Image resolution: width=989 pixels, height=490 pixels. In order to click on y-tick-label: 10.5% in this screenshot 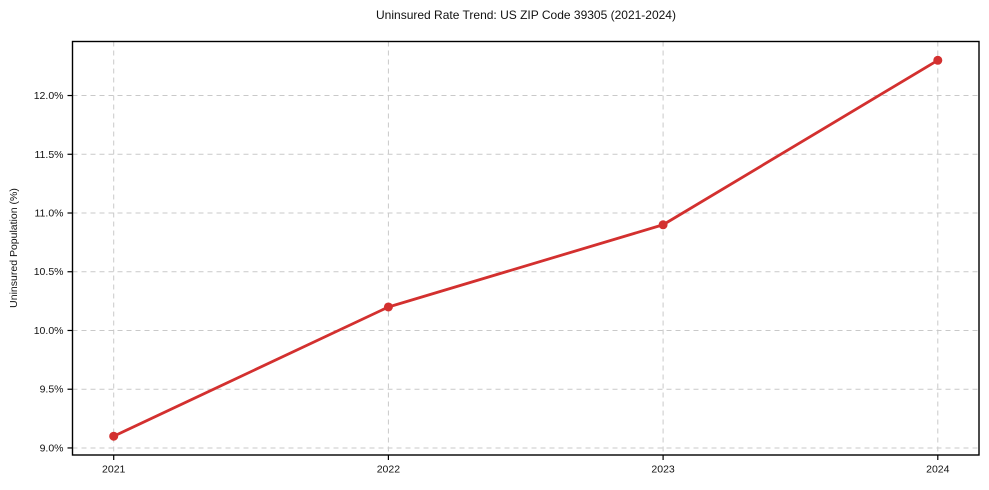, I will do `click(49, 272)`.